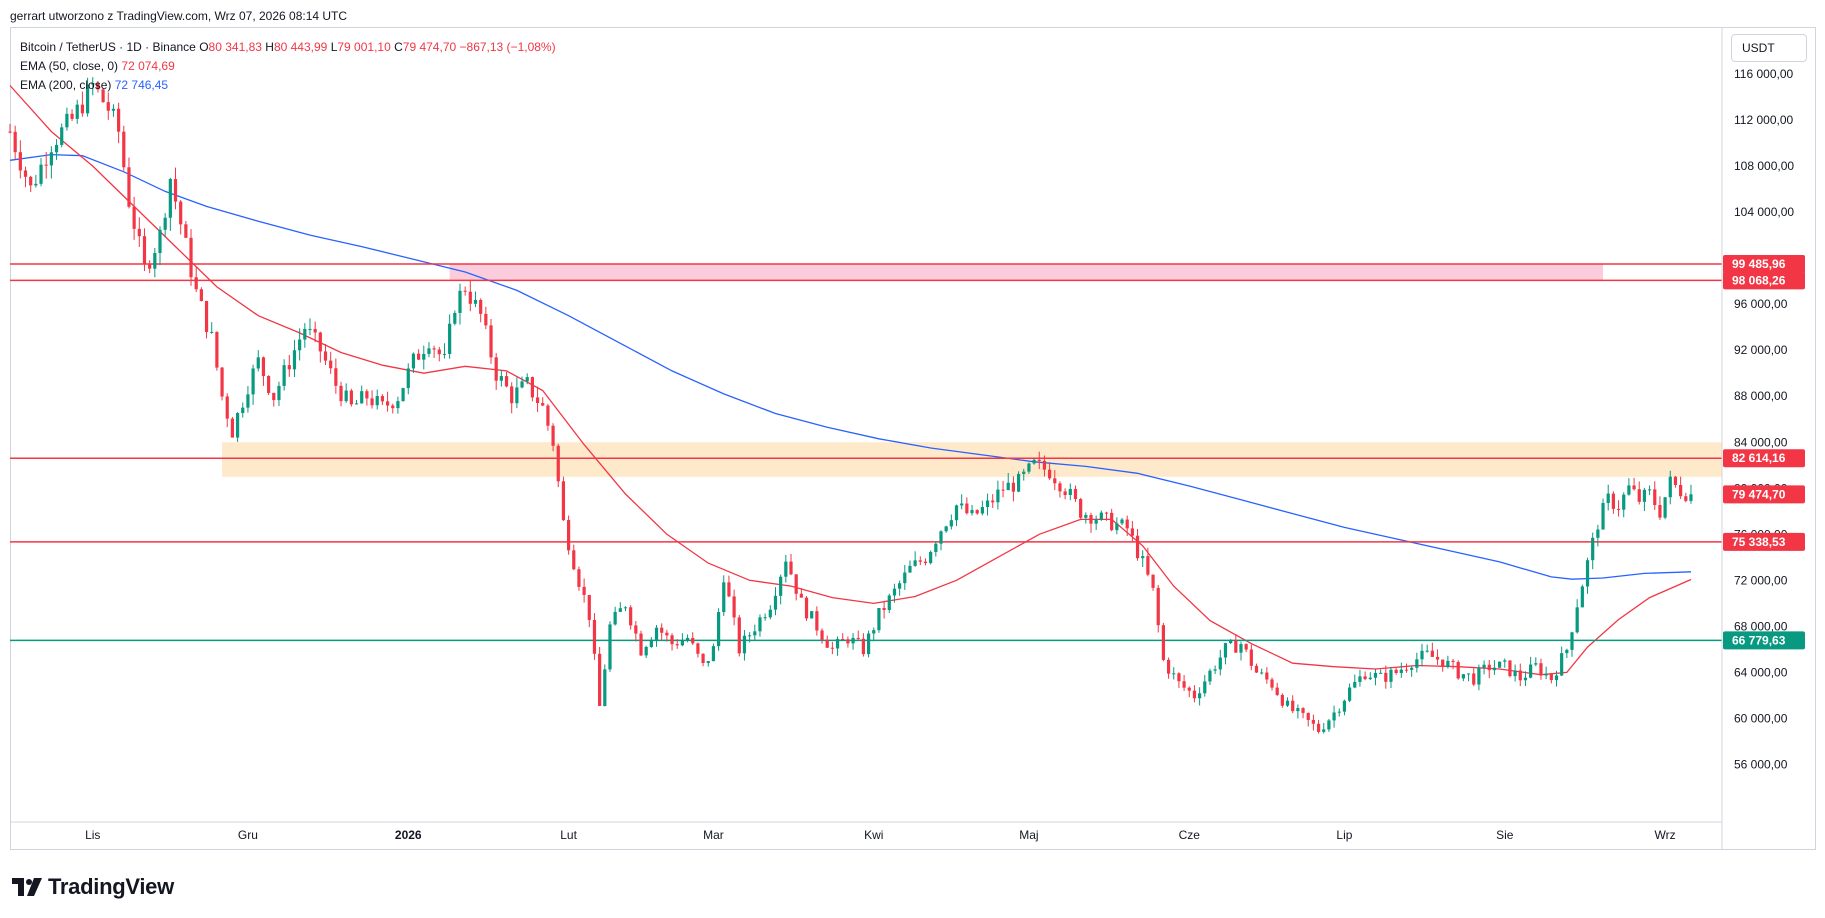 The width and height of the screenshot is (1825, 918). I want to click on legend-ema50-row: EMA (50, close, 0) 72 074,69, so click(288, 66).